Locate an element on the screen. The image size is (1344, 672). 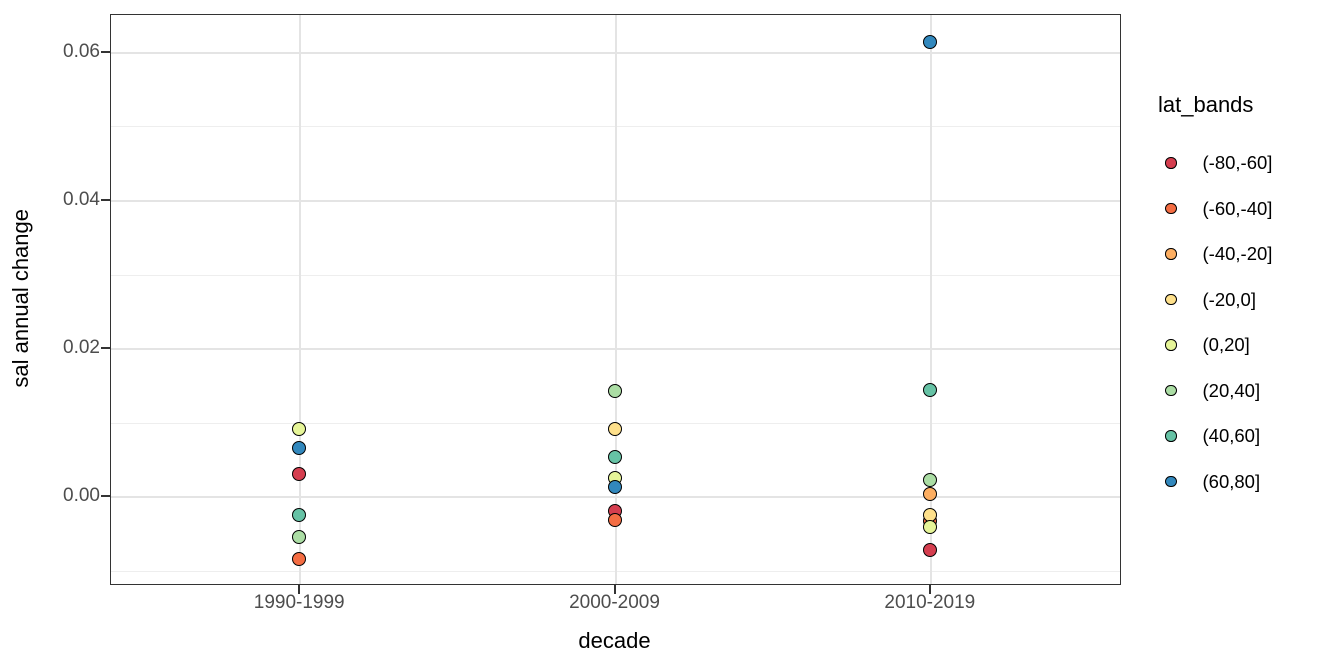
legend-item: (-40,-20] is located at coordinates (1215, 254).